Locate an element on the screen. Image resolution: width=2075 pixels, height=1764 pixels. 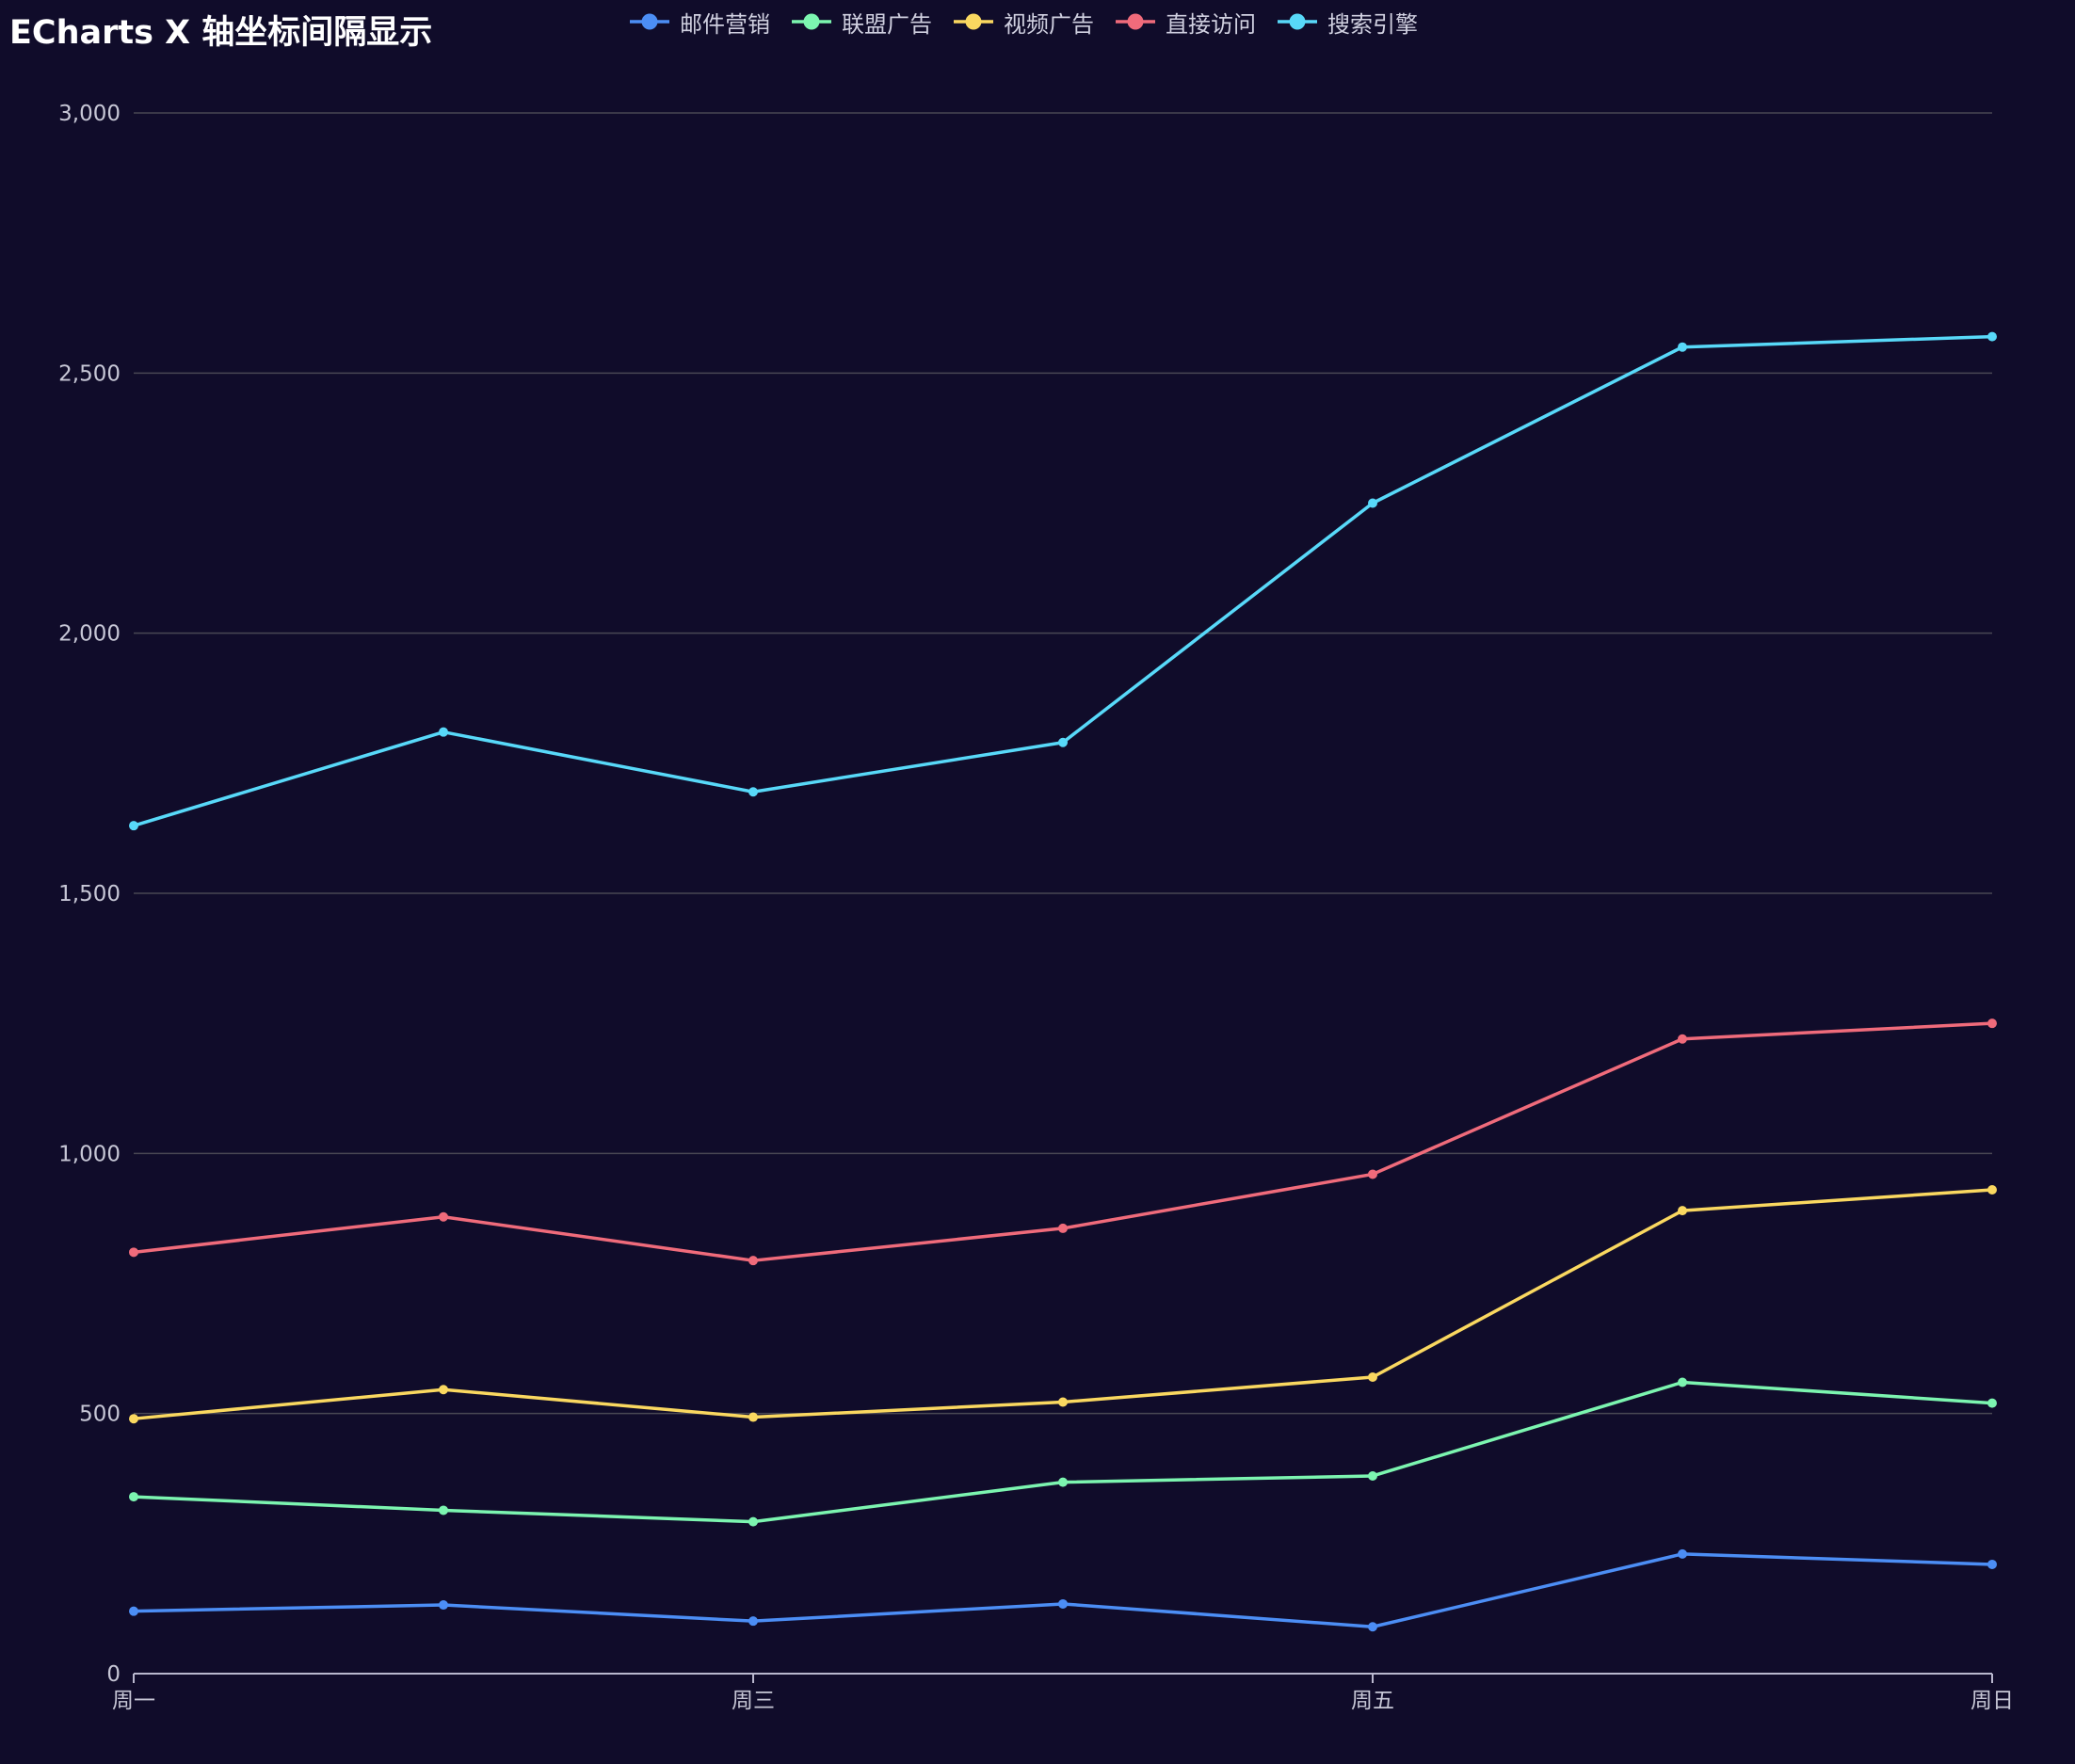
x-tick-label: 周五 is located at coordinates (1373, 1701).